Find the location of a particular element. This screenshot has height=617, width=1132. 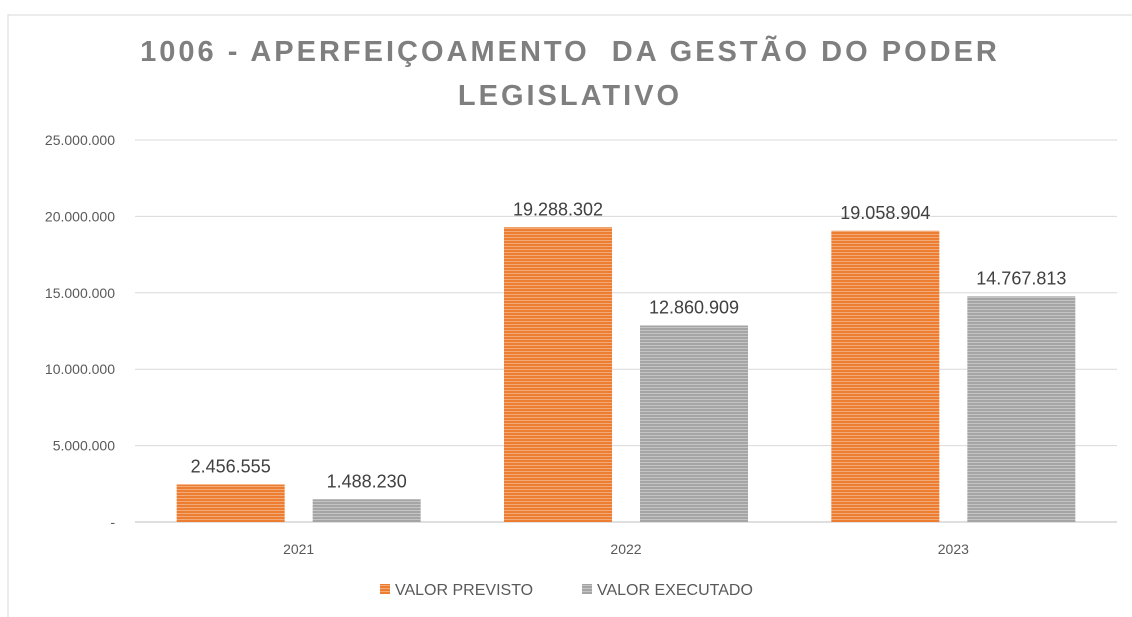

data-label: 19.058.904 is located at coordinates (885, 213).